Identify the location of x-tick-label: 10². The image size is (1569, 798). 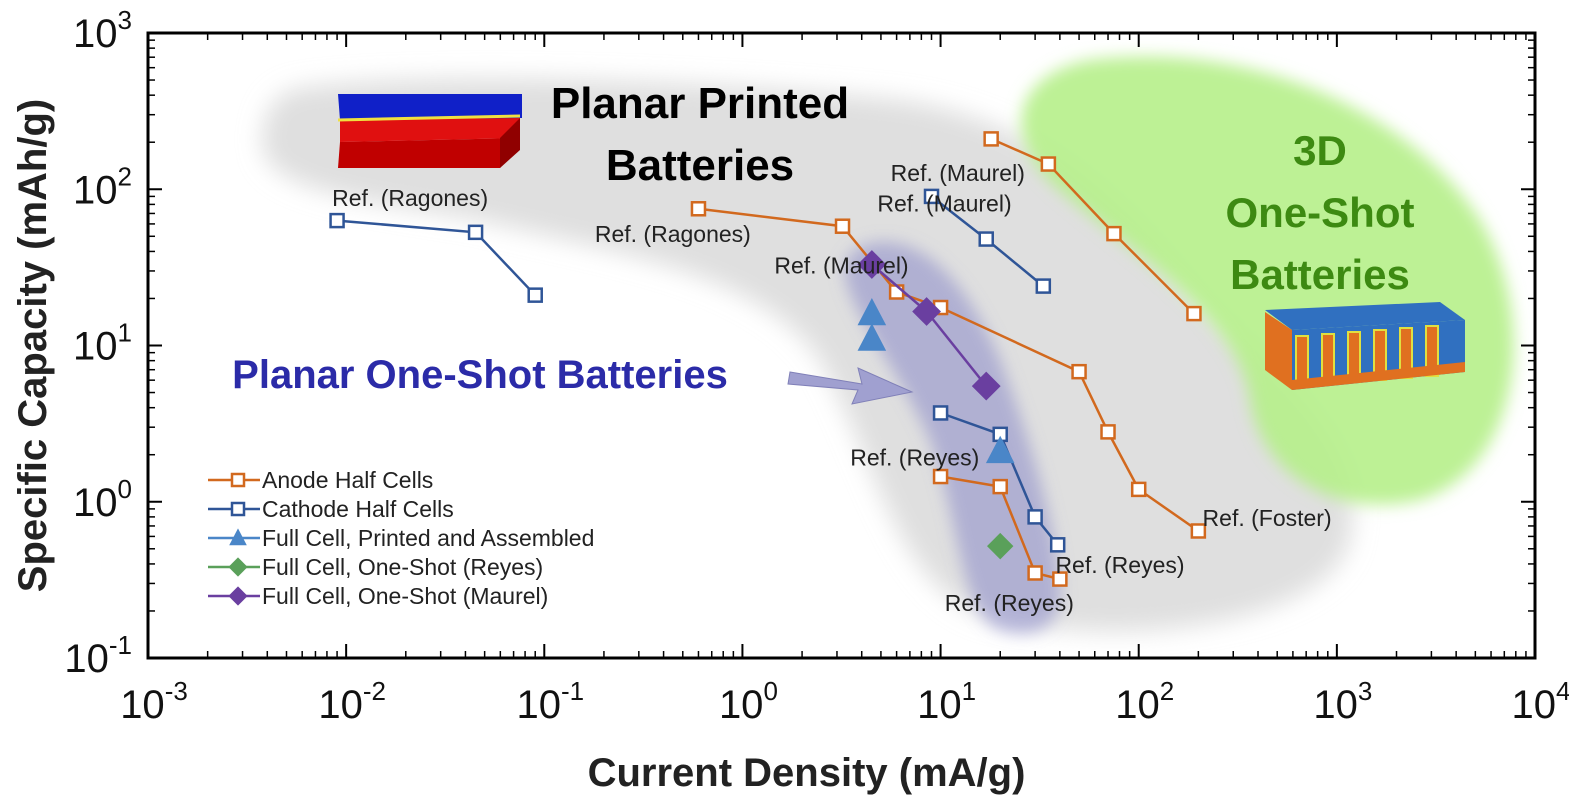
(1144, 701).